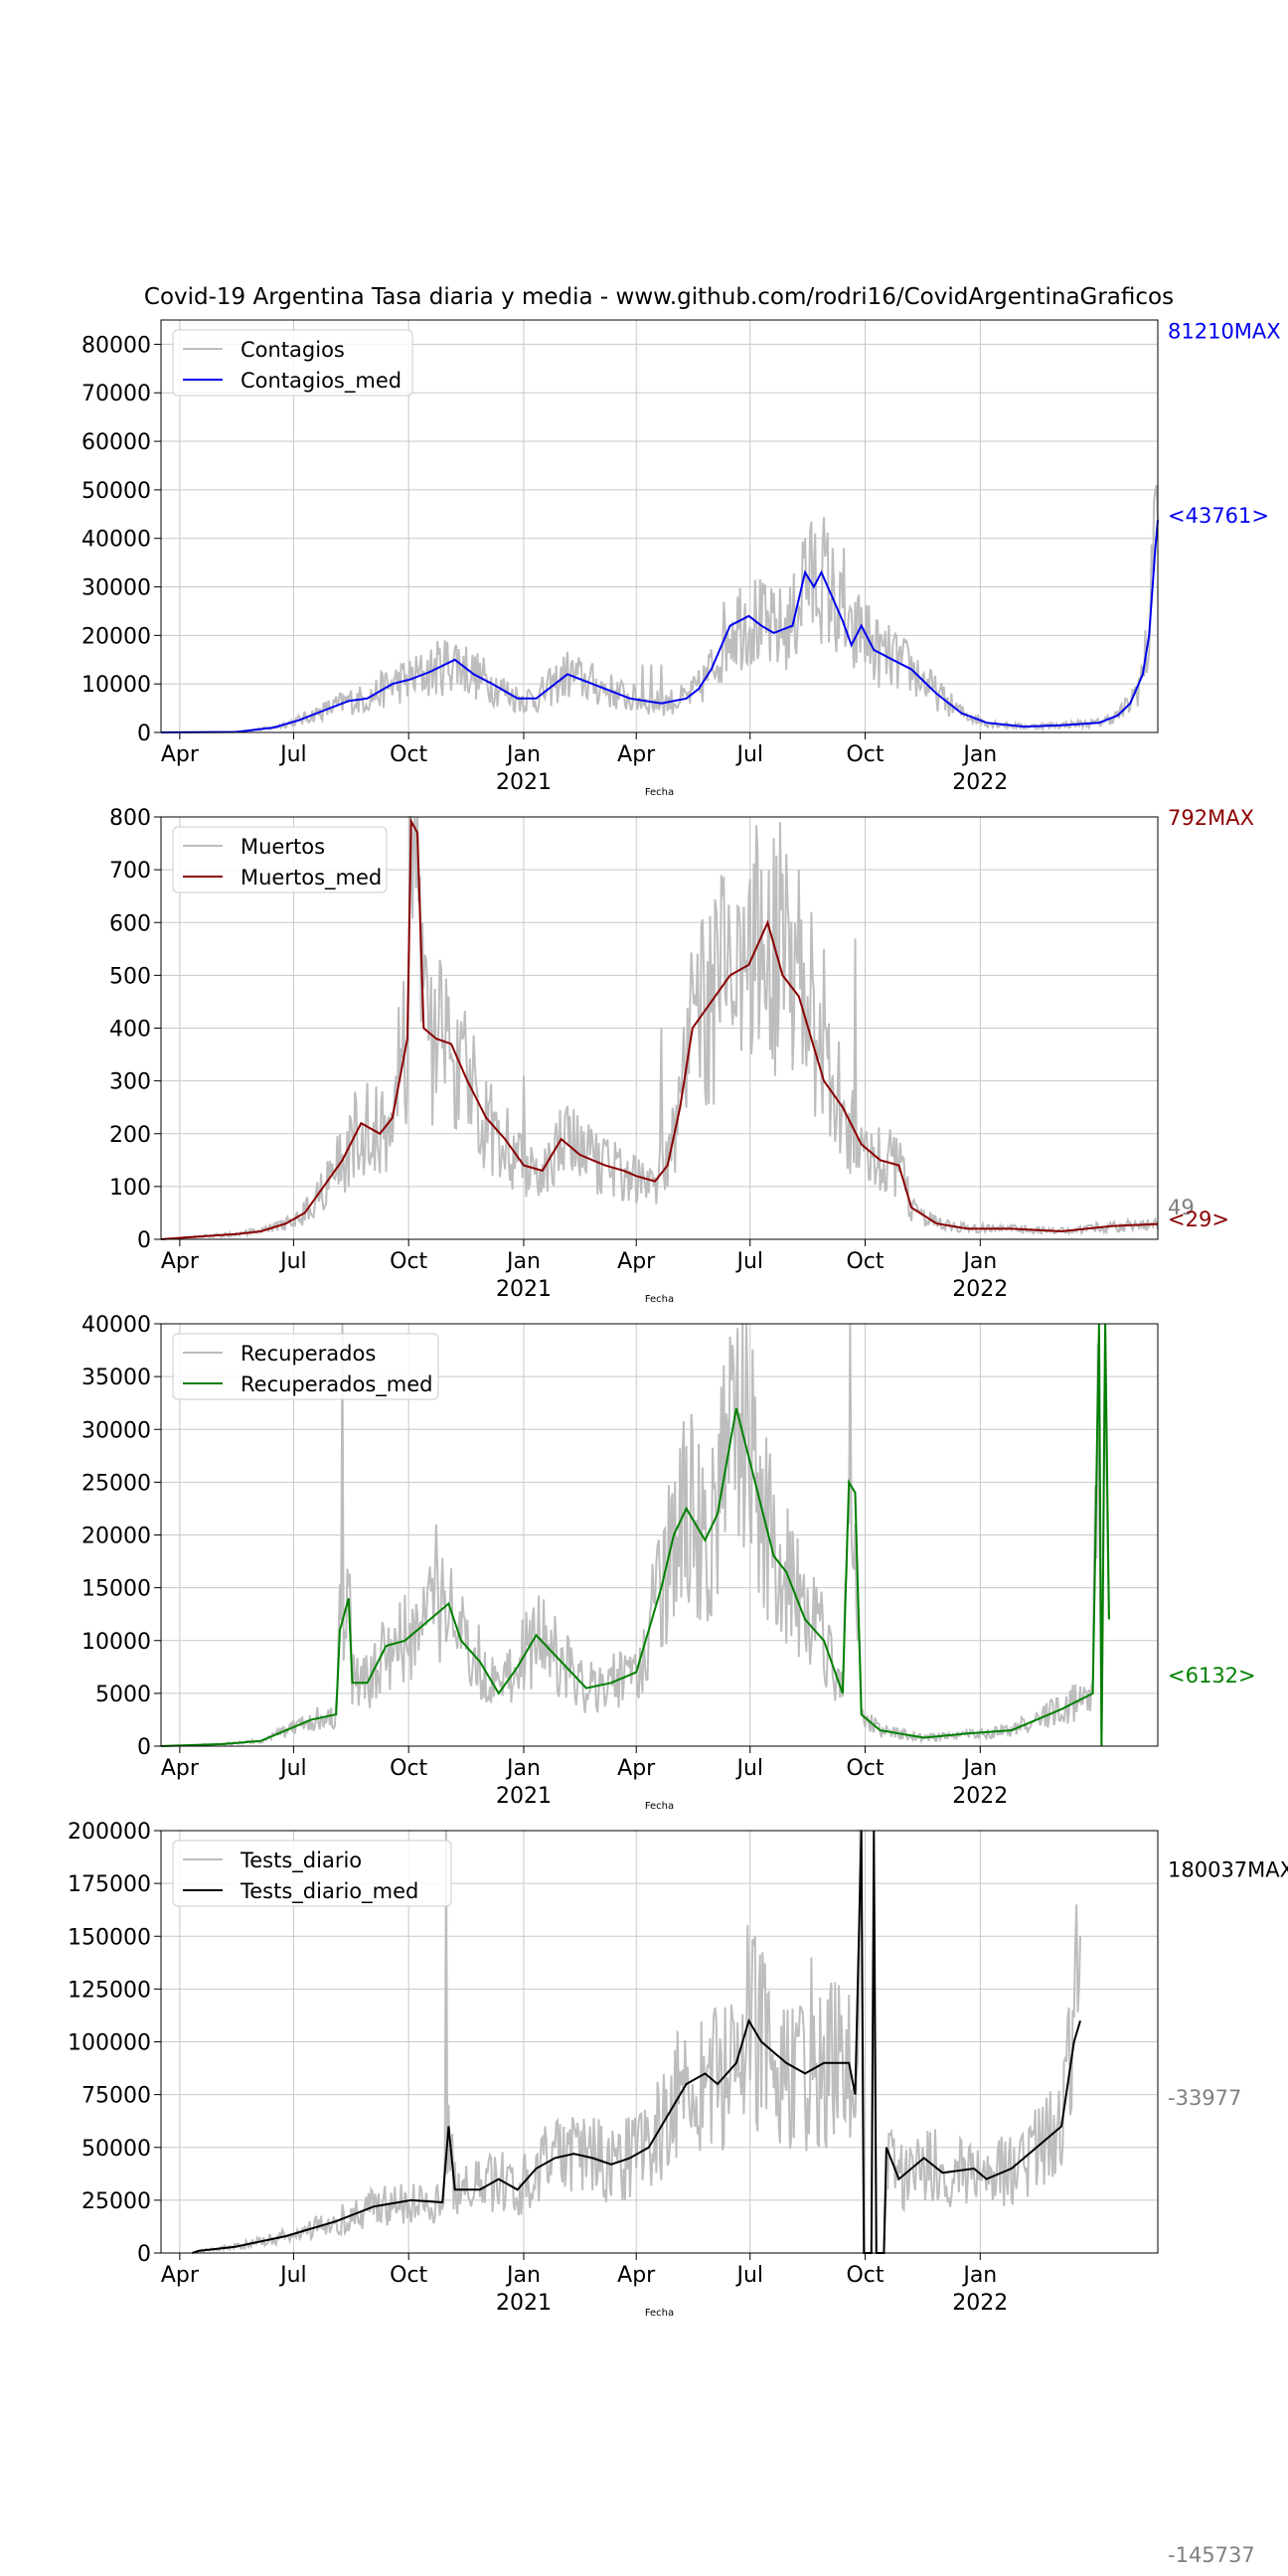 This screenshot has width=1288, height=2576. I want to click on y-tick-label: 700, so click(130, 871).